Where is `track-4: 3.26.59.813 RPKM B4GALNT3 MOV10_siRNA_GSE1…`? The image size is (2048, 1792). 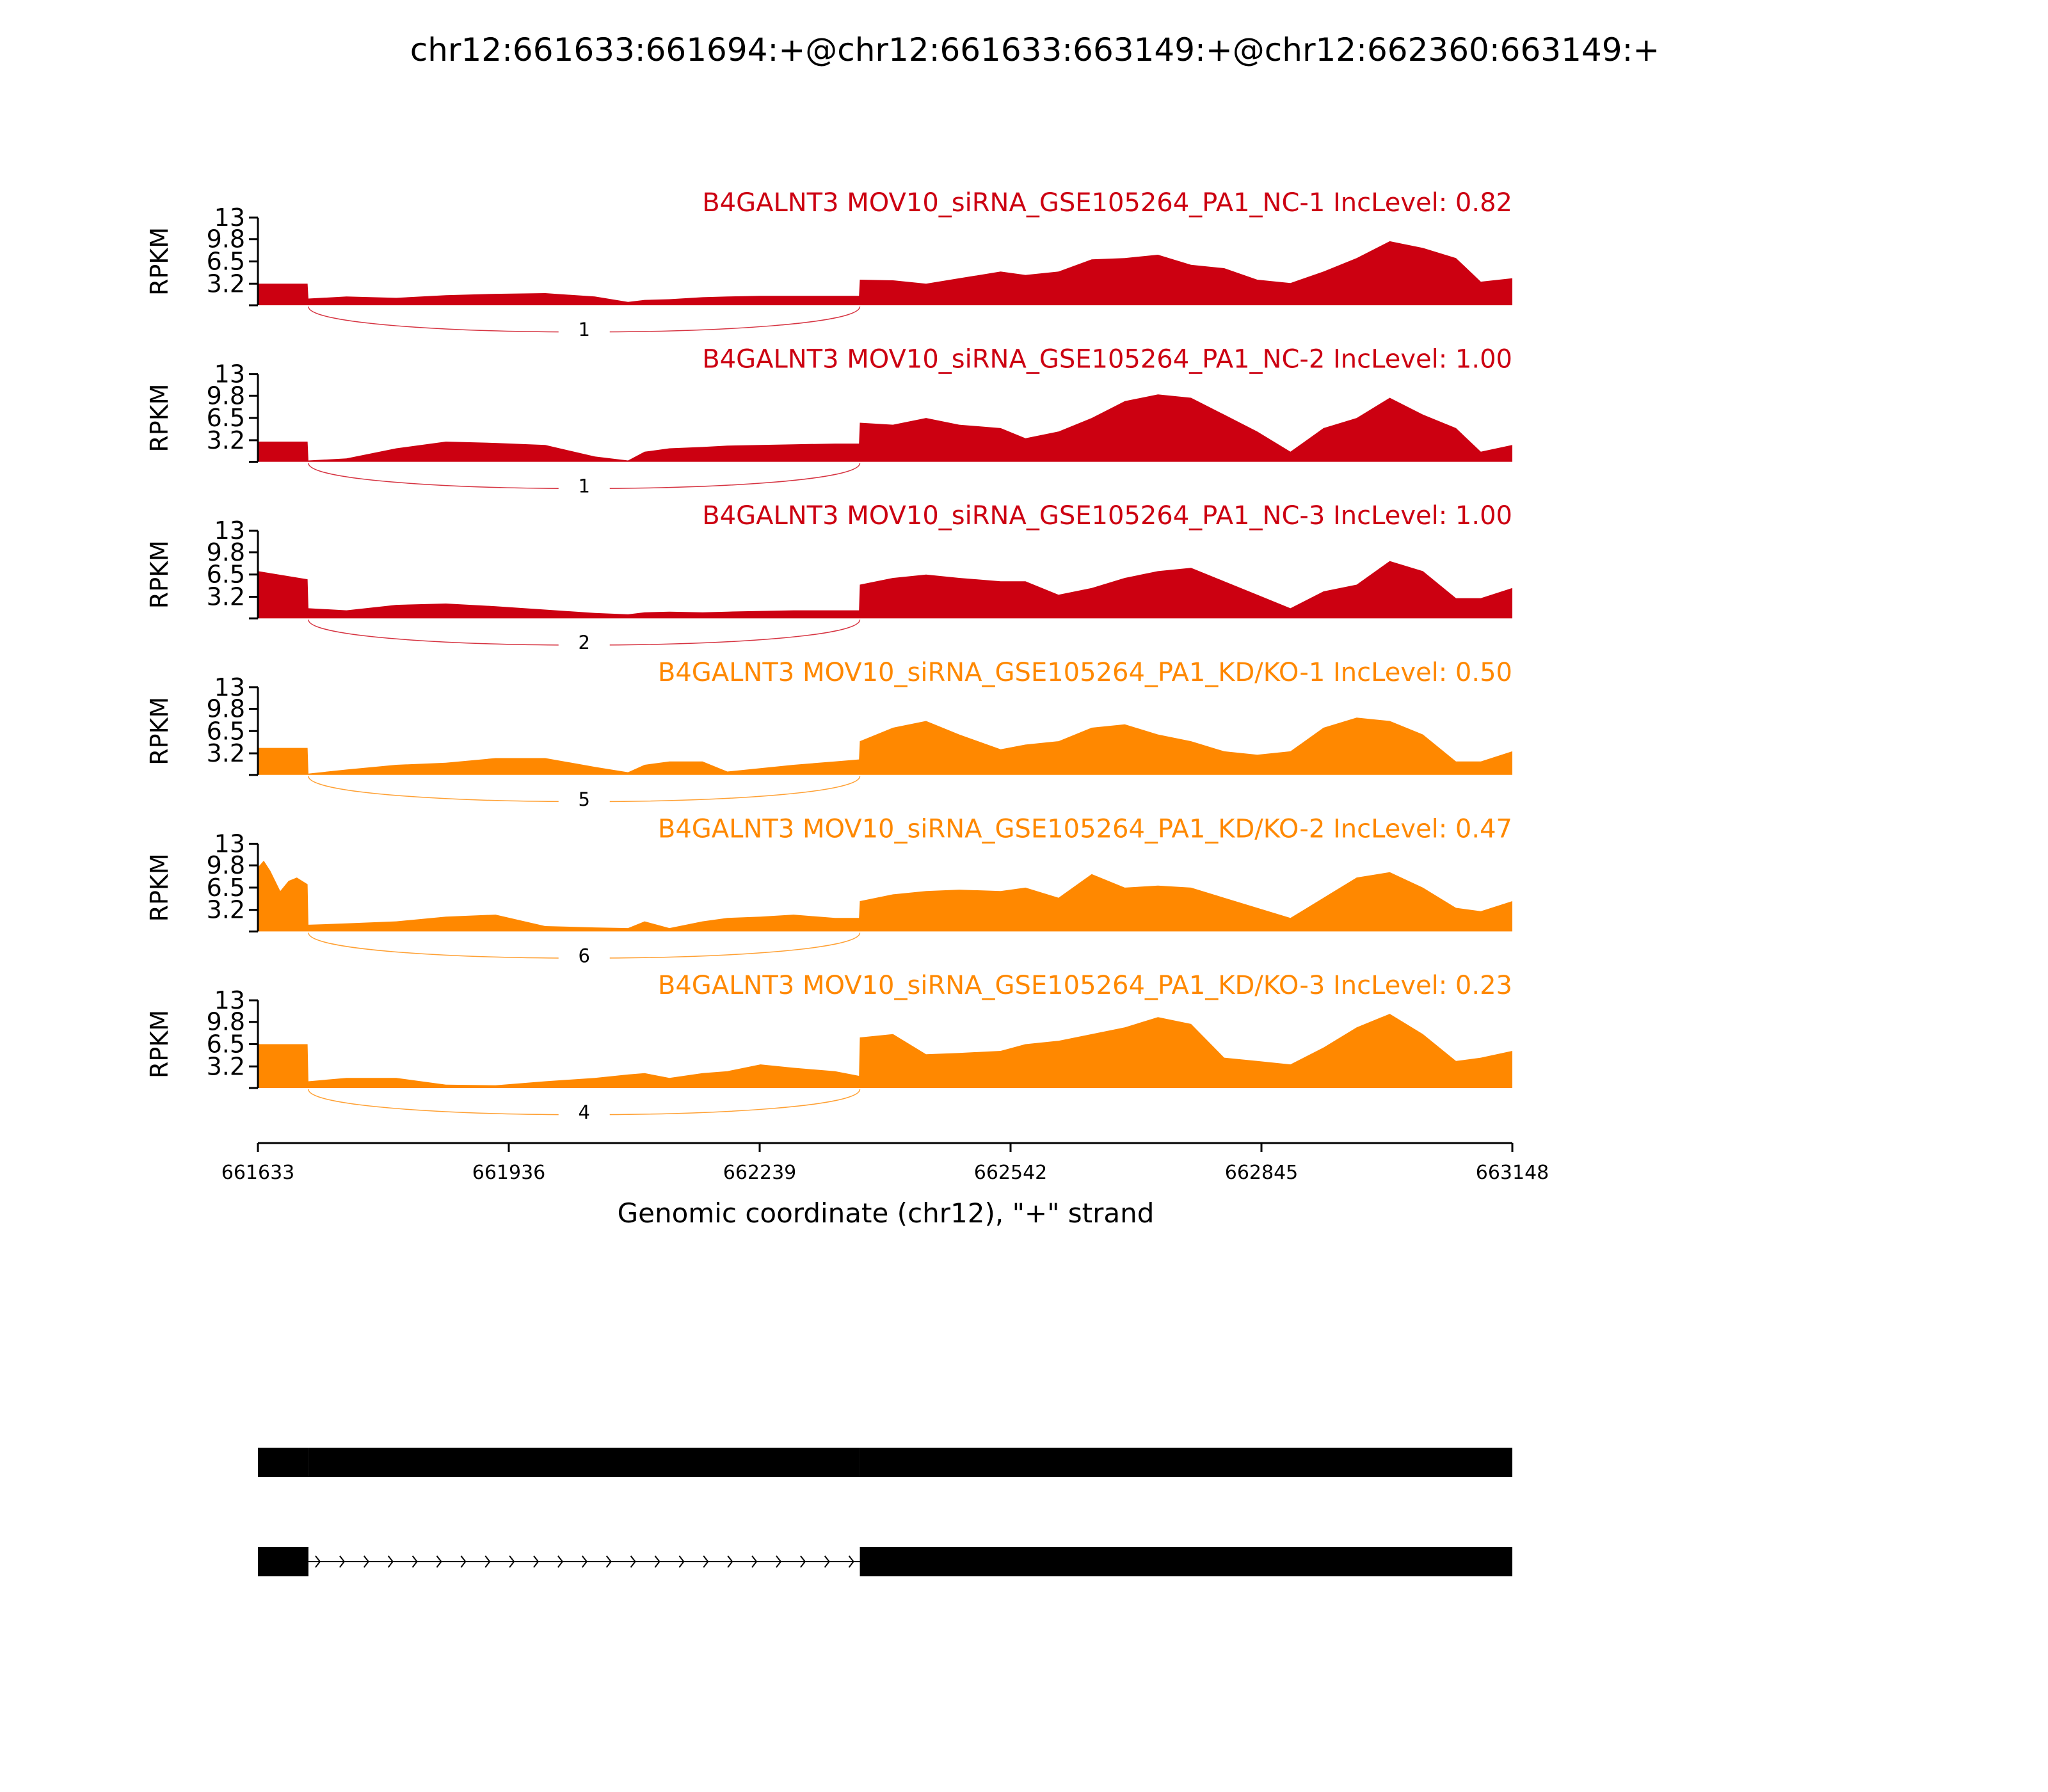 track-4: 3.26.59.813 RPKM B4GALNT3 MOV10_siRNA_GSE1… is located at coordinates (828, 734).